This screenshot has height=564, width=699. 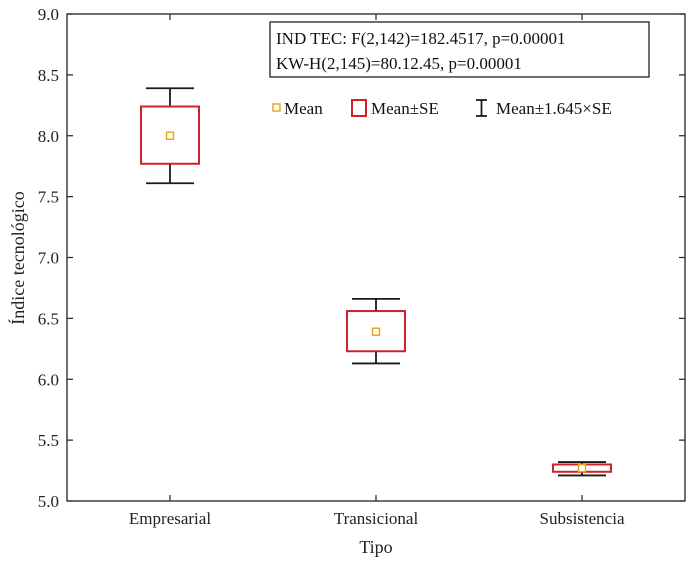 What do you see at coordinates (359, 108) in the screenshot?
I see `legend-se-marker` at bounding box center [359, 108].